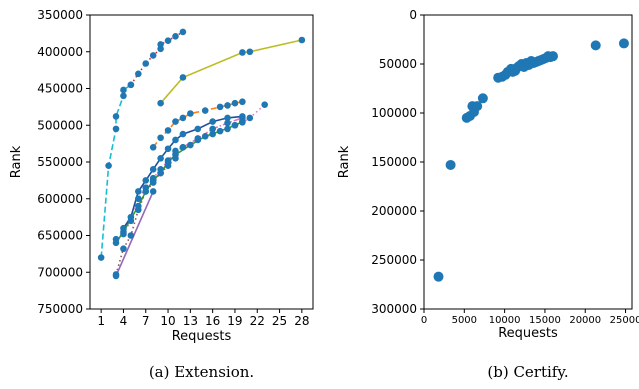 The height and width of the screenshot is (389, 639). I want to click on x-tick-label: 19, so click(234, 321).